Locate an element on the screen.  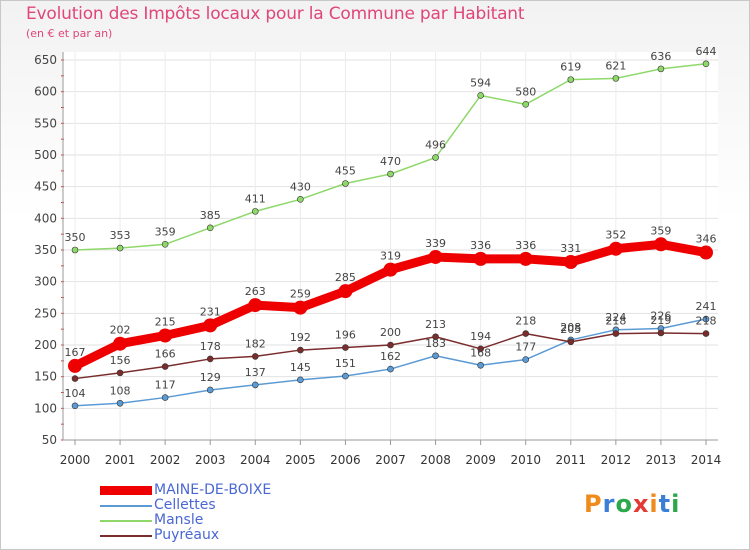
legend-label: Mansle is located at coordinates (179, 520).